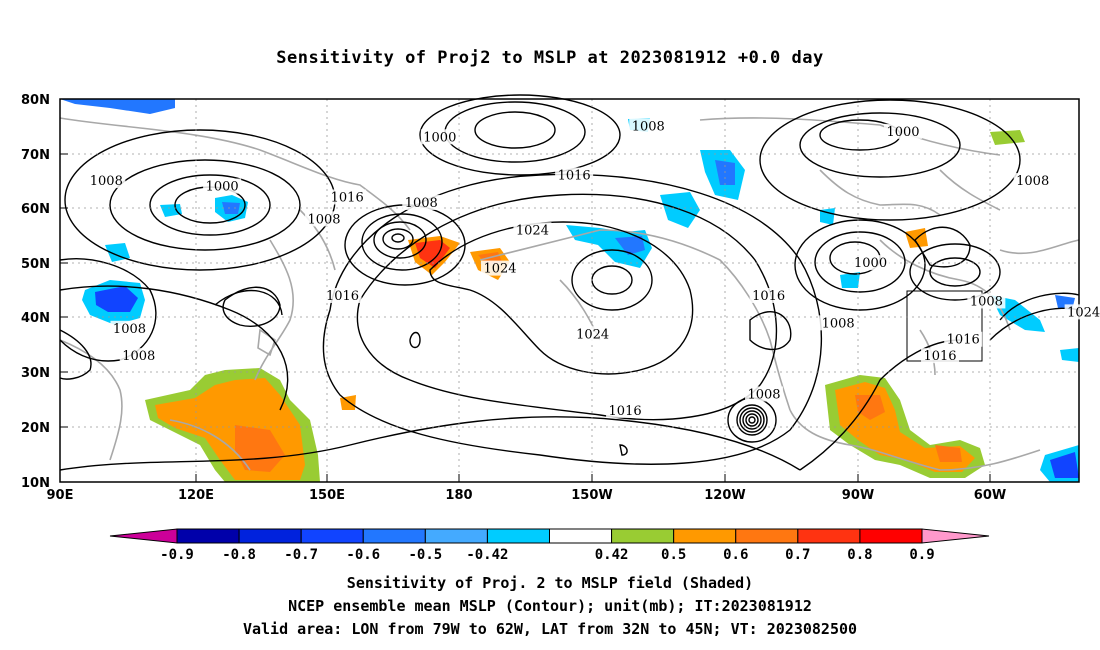  I want to click on colorbar-low-triangle, so click(143, 536).